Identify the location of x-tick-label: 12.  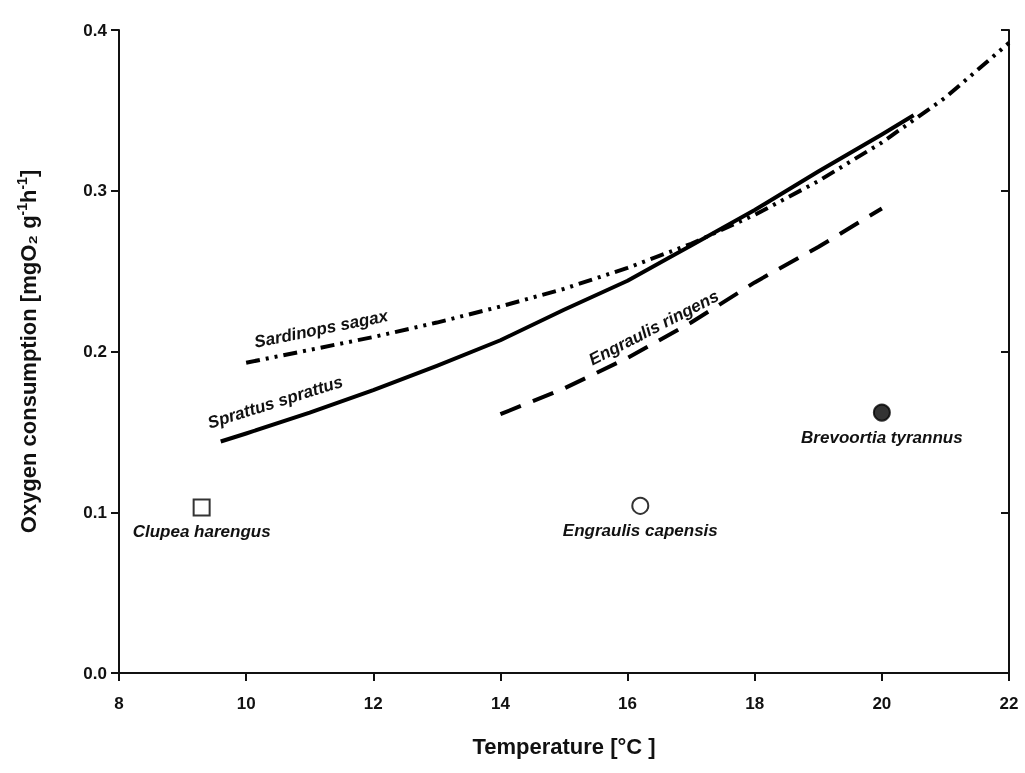
(373, 703).